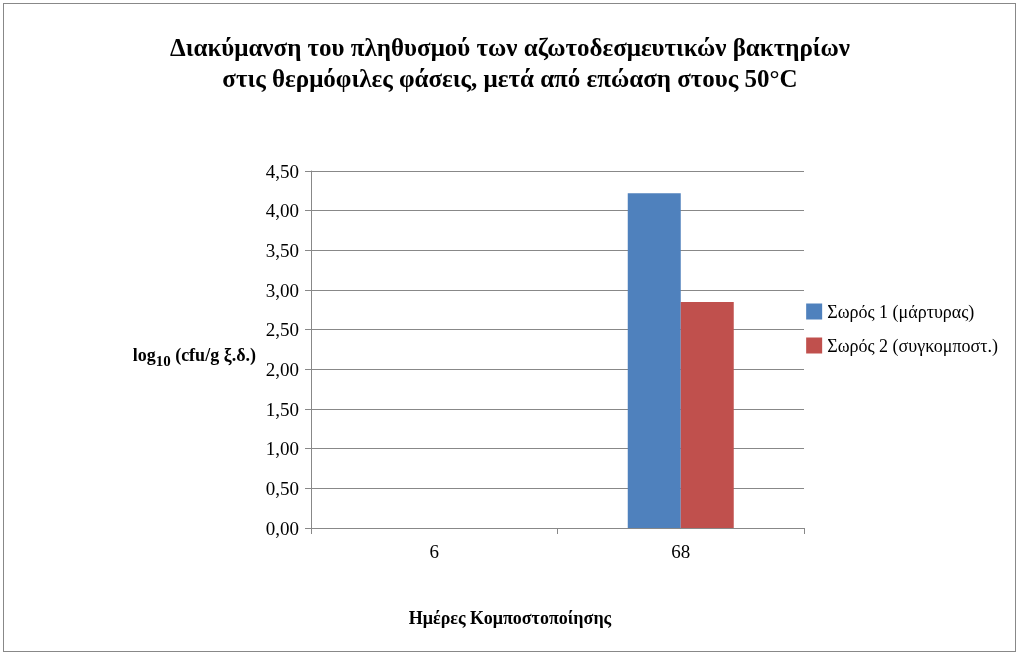 Image resolution: width=1021 pixels, height=657 pixels. Describe the element at coordinates (282, 211) in the screenshot. I see `y-tick-label: 4,00` at that location.